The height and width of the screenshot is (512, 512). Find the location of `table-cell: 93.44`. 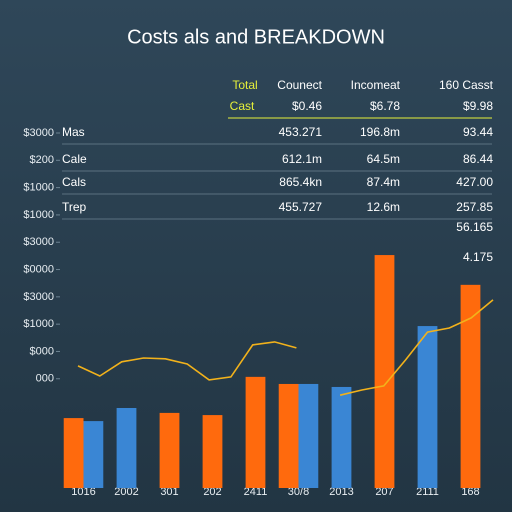

table-cell: 93.44 is located at coordinates (478, 132).